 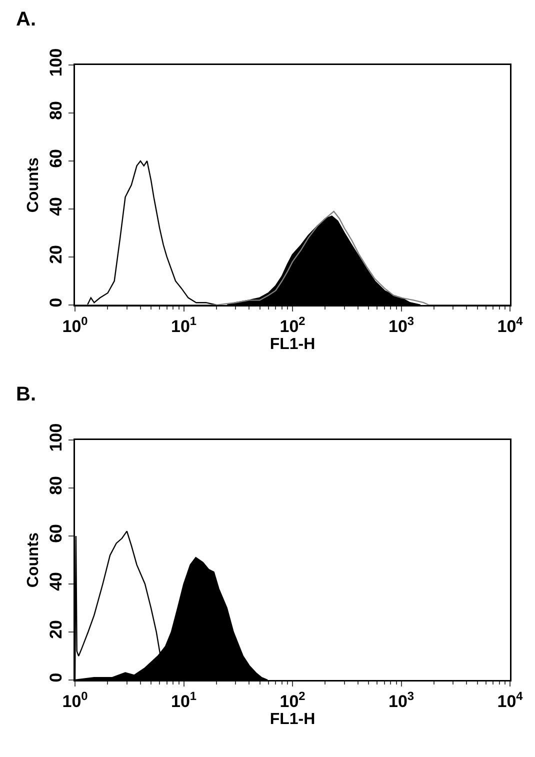 What do you see at coordinates (26, 19) in the screenshot?
I see `chart-title: A.` at bounding box center [26, 19].